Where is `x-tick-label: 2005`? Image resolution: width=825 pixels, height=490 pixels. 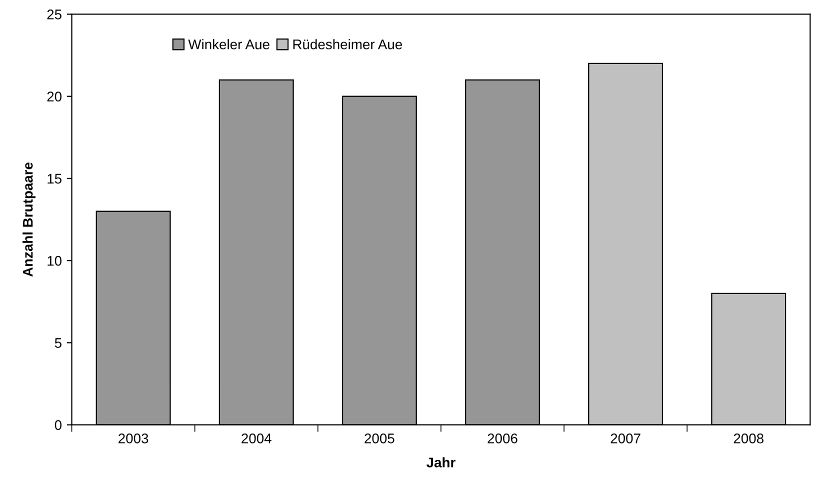 x-tick-label: 2005 is located at coordinates (379, 439).